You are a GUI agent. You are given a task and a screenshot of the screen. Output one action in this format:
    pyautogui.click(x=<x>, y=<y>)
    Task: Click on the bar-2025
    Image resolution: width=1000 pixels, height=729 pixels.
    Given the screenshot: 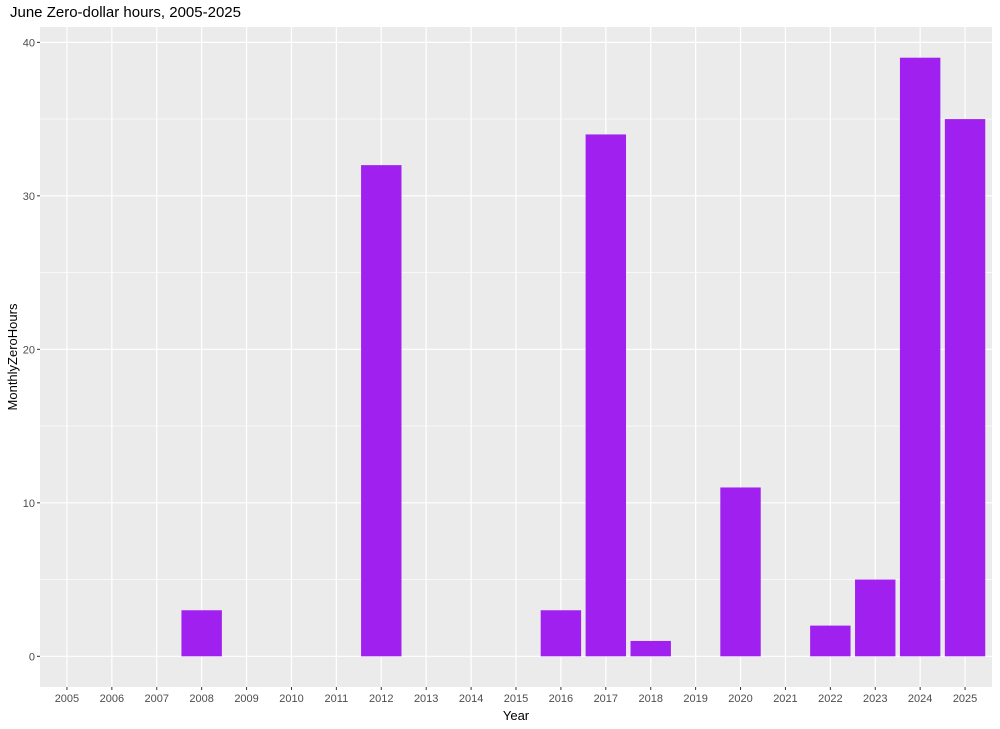 What is the action you would take?
    pyautogui.click(x=965, y=388)
    